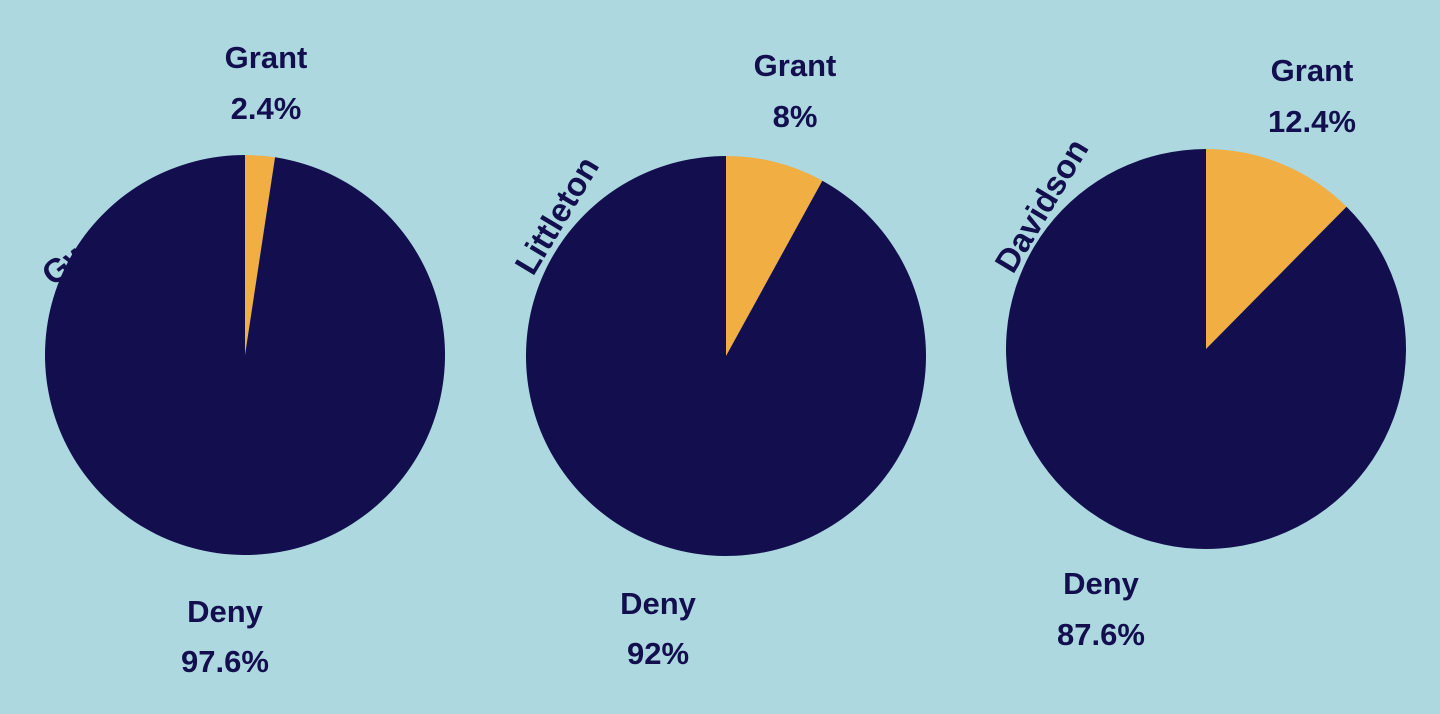 This screenshot has width=1440, height=714. I want to click on pie-1-grant-value-label: 2.4%, so click(266, 108).